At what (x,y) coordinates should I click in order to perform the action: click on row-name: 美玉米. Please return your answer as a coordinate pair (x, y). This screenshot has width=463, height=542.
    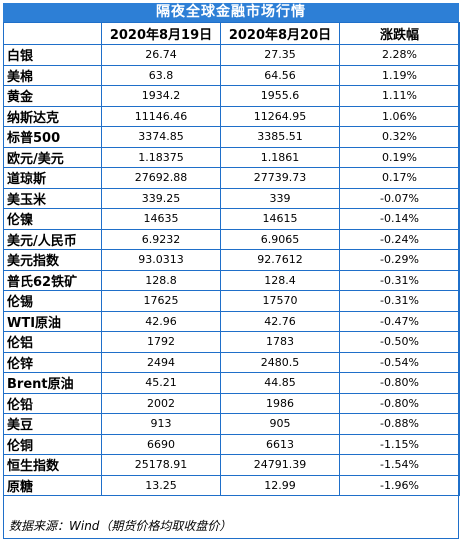
    Looking at the image, I should click on (52, 198).